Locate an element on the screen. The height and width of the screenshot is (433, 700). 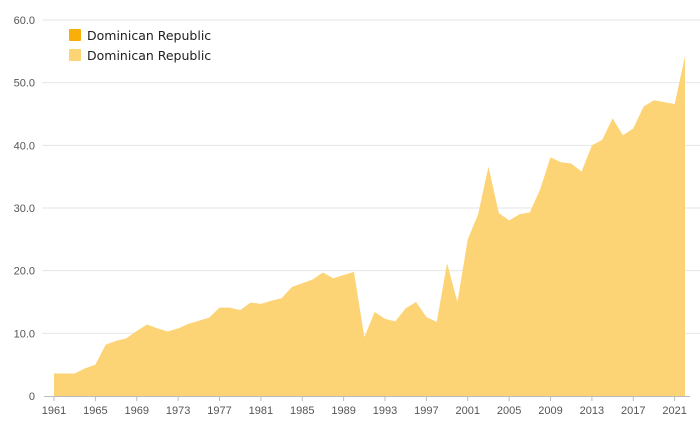
y-tick-label: 40.0 is located at coordinates (24, 146).